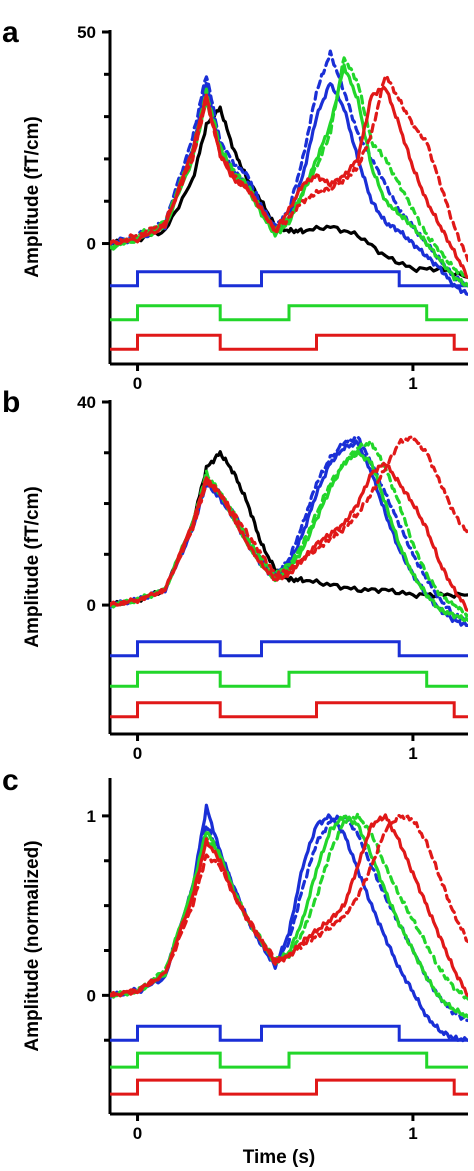  Describe the element at coordinates (91, 816) in the screenshot. I see `y-tick-label: 1` at that location.